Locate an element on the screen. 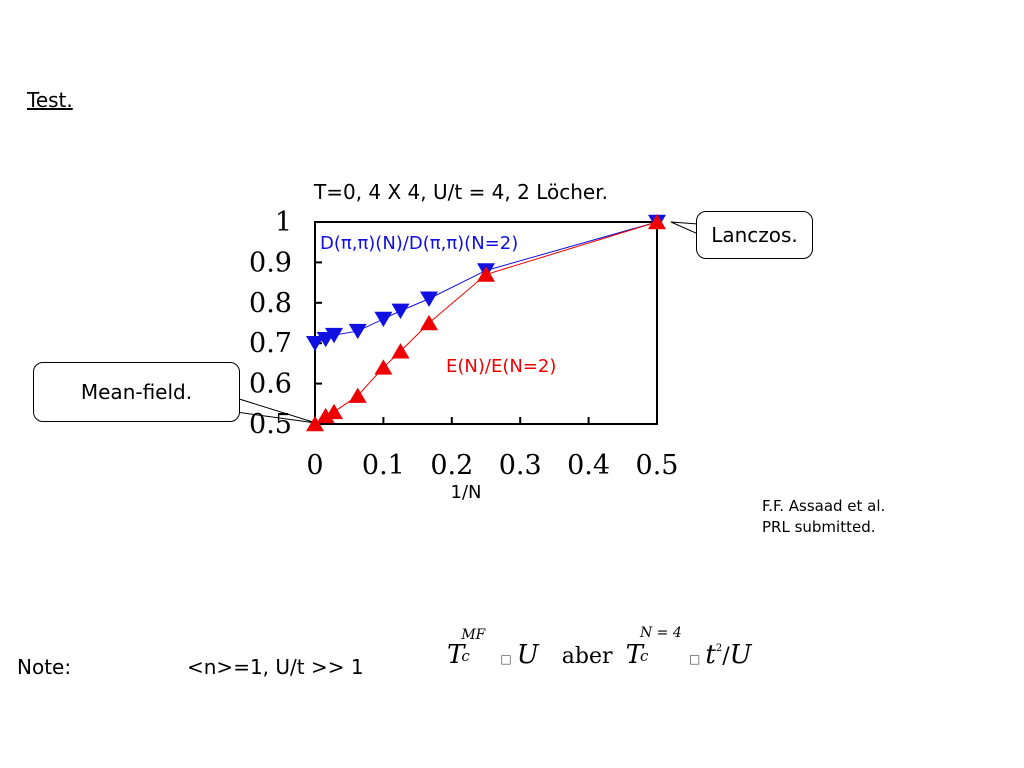  formula-aber: aber is located at coordinates (587, 656).